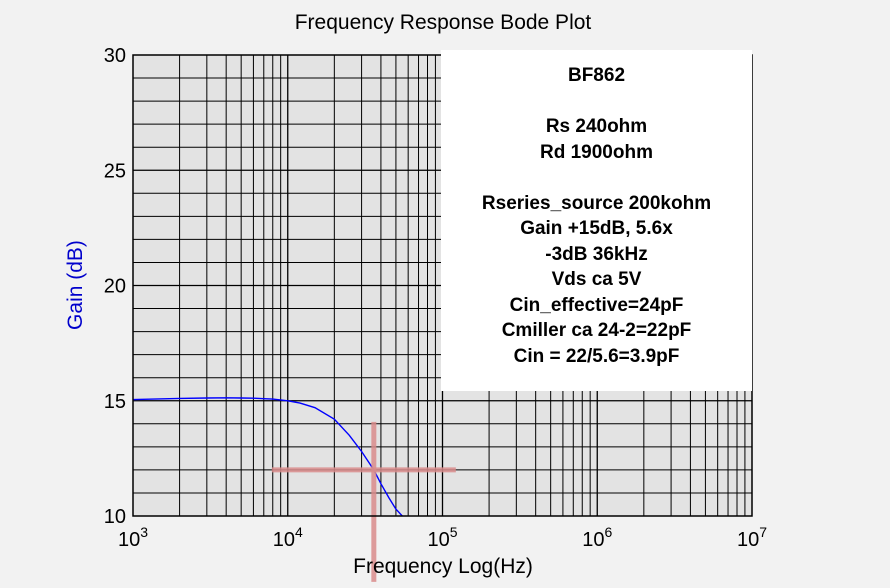 The width and height of the screenshot is (890, 588). Describe the element at coordinates (144, 532) in the screenshot. I see `x-tick-label-exponent: 3` at that location.